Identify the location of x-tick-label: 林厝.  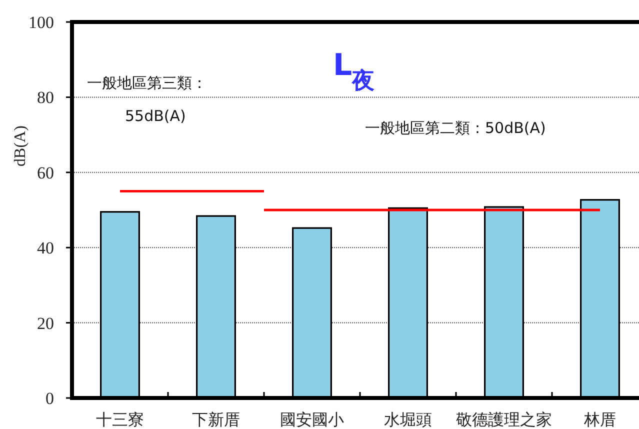
(599, 419).